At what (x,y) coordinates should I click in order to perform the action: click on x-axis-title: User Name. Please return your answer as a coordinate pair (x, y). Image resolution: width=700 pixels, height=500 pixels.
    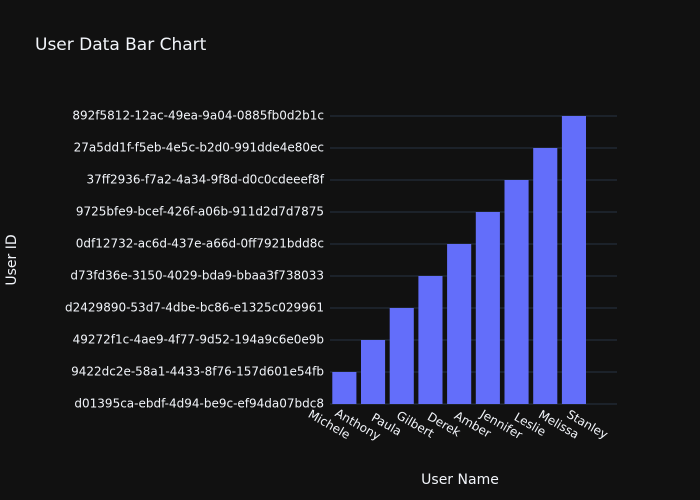
    Looking at the image, I should click on (460, 480).